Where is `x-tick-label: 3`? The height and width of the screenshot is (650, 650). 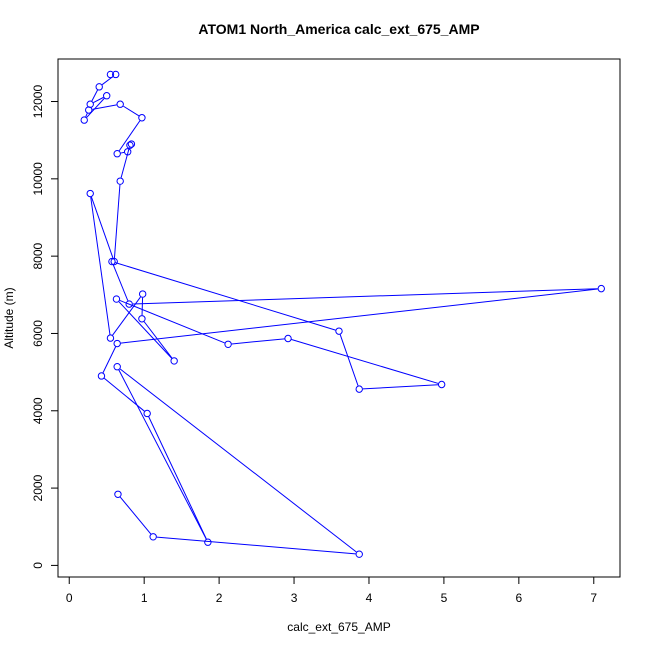 x-tick-label: 3 is located at coordinates (294, 598).